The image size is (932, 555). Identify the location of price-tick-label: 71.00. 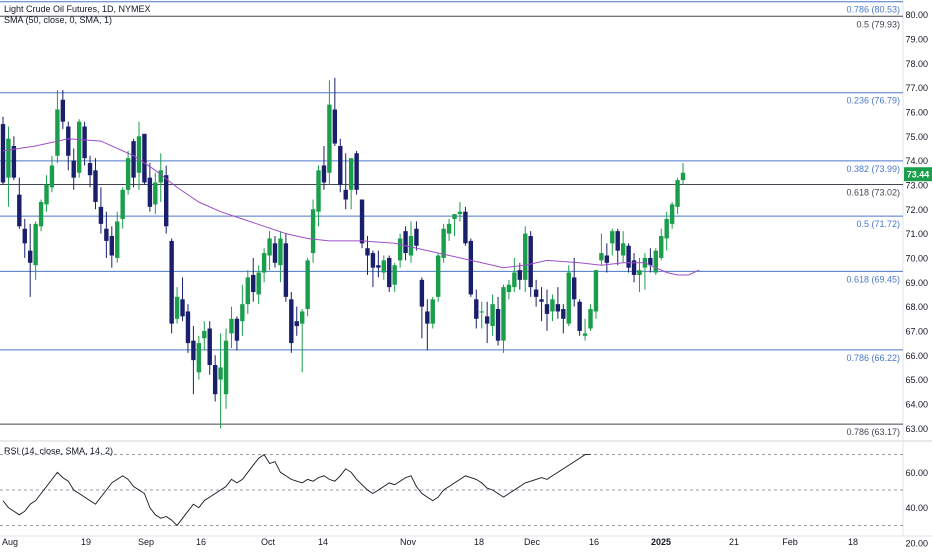
(916, 234).